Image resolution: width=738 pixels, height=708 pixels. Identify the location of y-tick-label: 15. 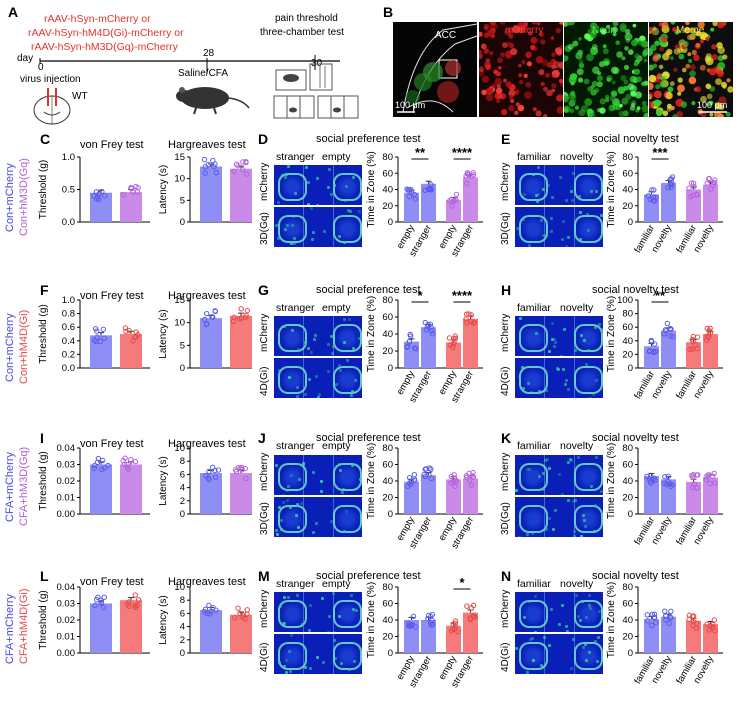
(179, 157).